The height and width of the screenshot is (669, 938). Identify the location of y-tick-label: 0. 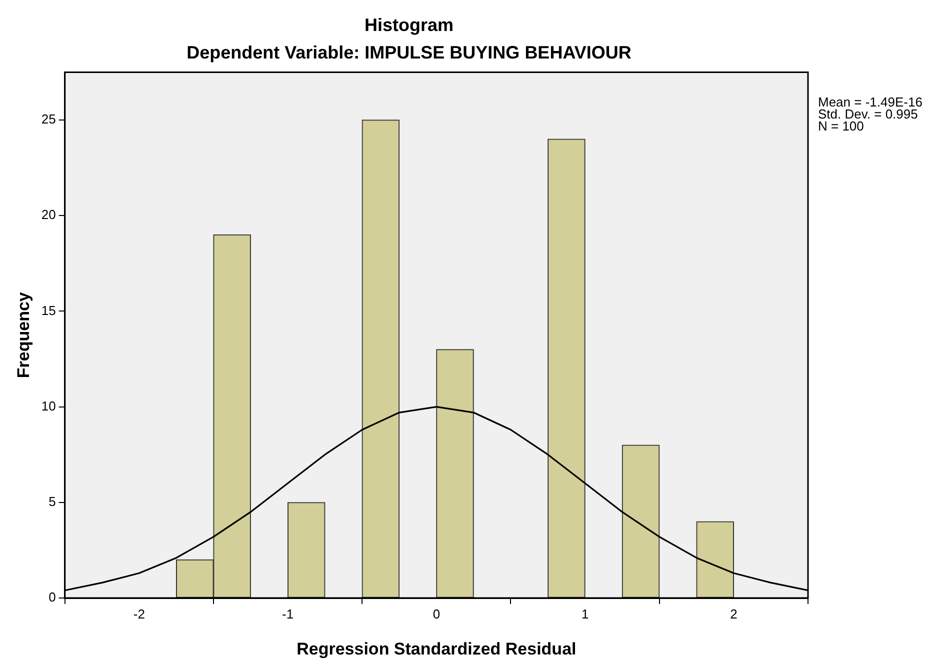
(52, 597).